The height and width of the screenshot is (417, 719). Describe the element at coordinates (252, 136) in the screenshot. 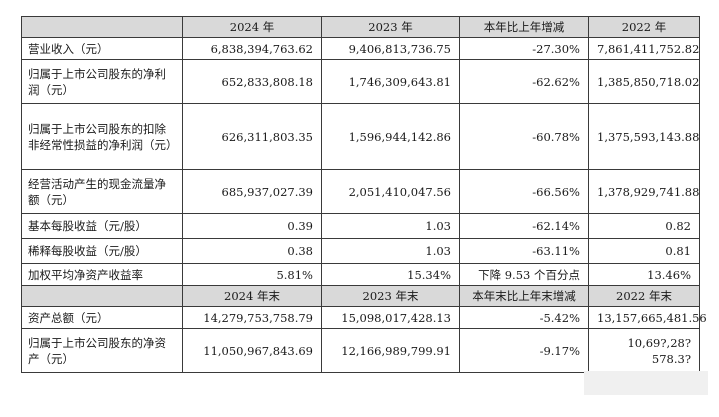

I see `value-2024: 626,311,803.35` at that location.